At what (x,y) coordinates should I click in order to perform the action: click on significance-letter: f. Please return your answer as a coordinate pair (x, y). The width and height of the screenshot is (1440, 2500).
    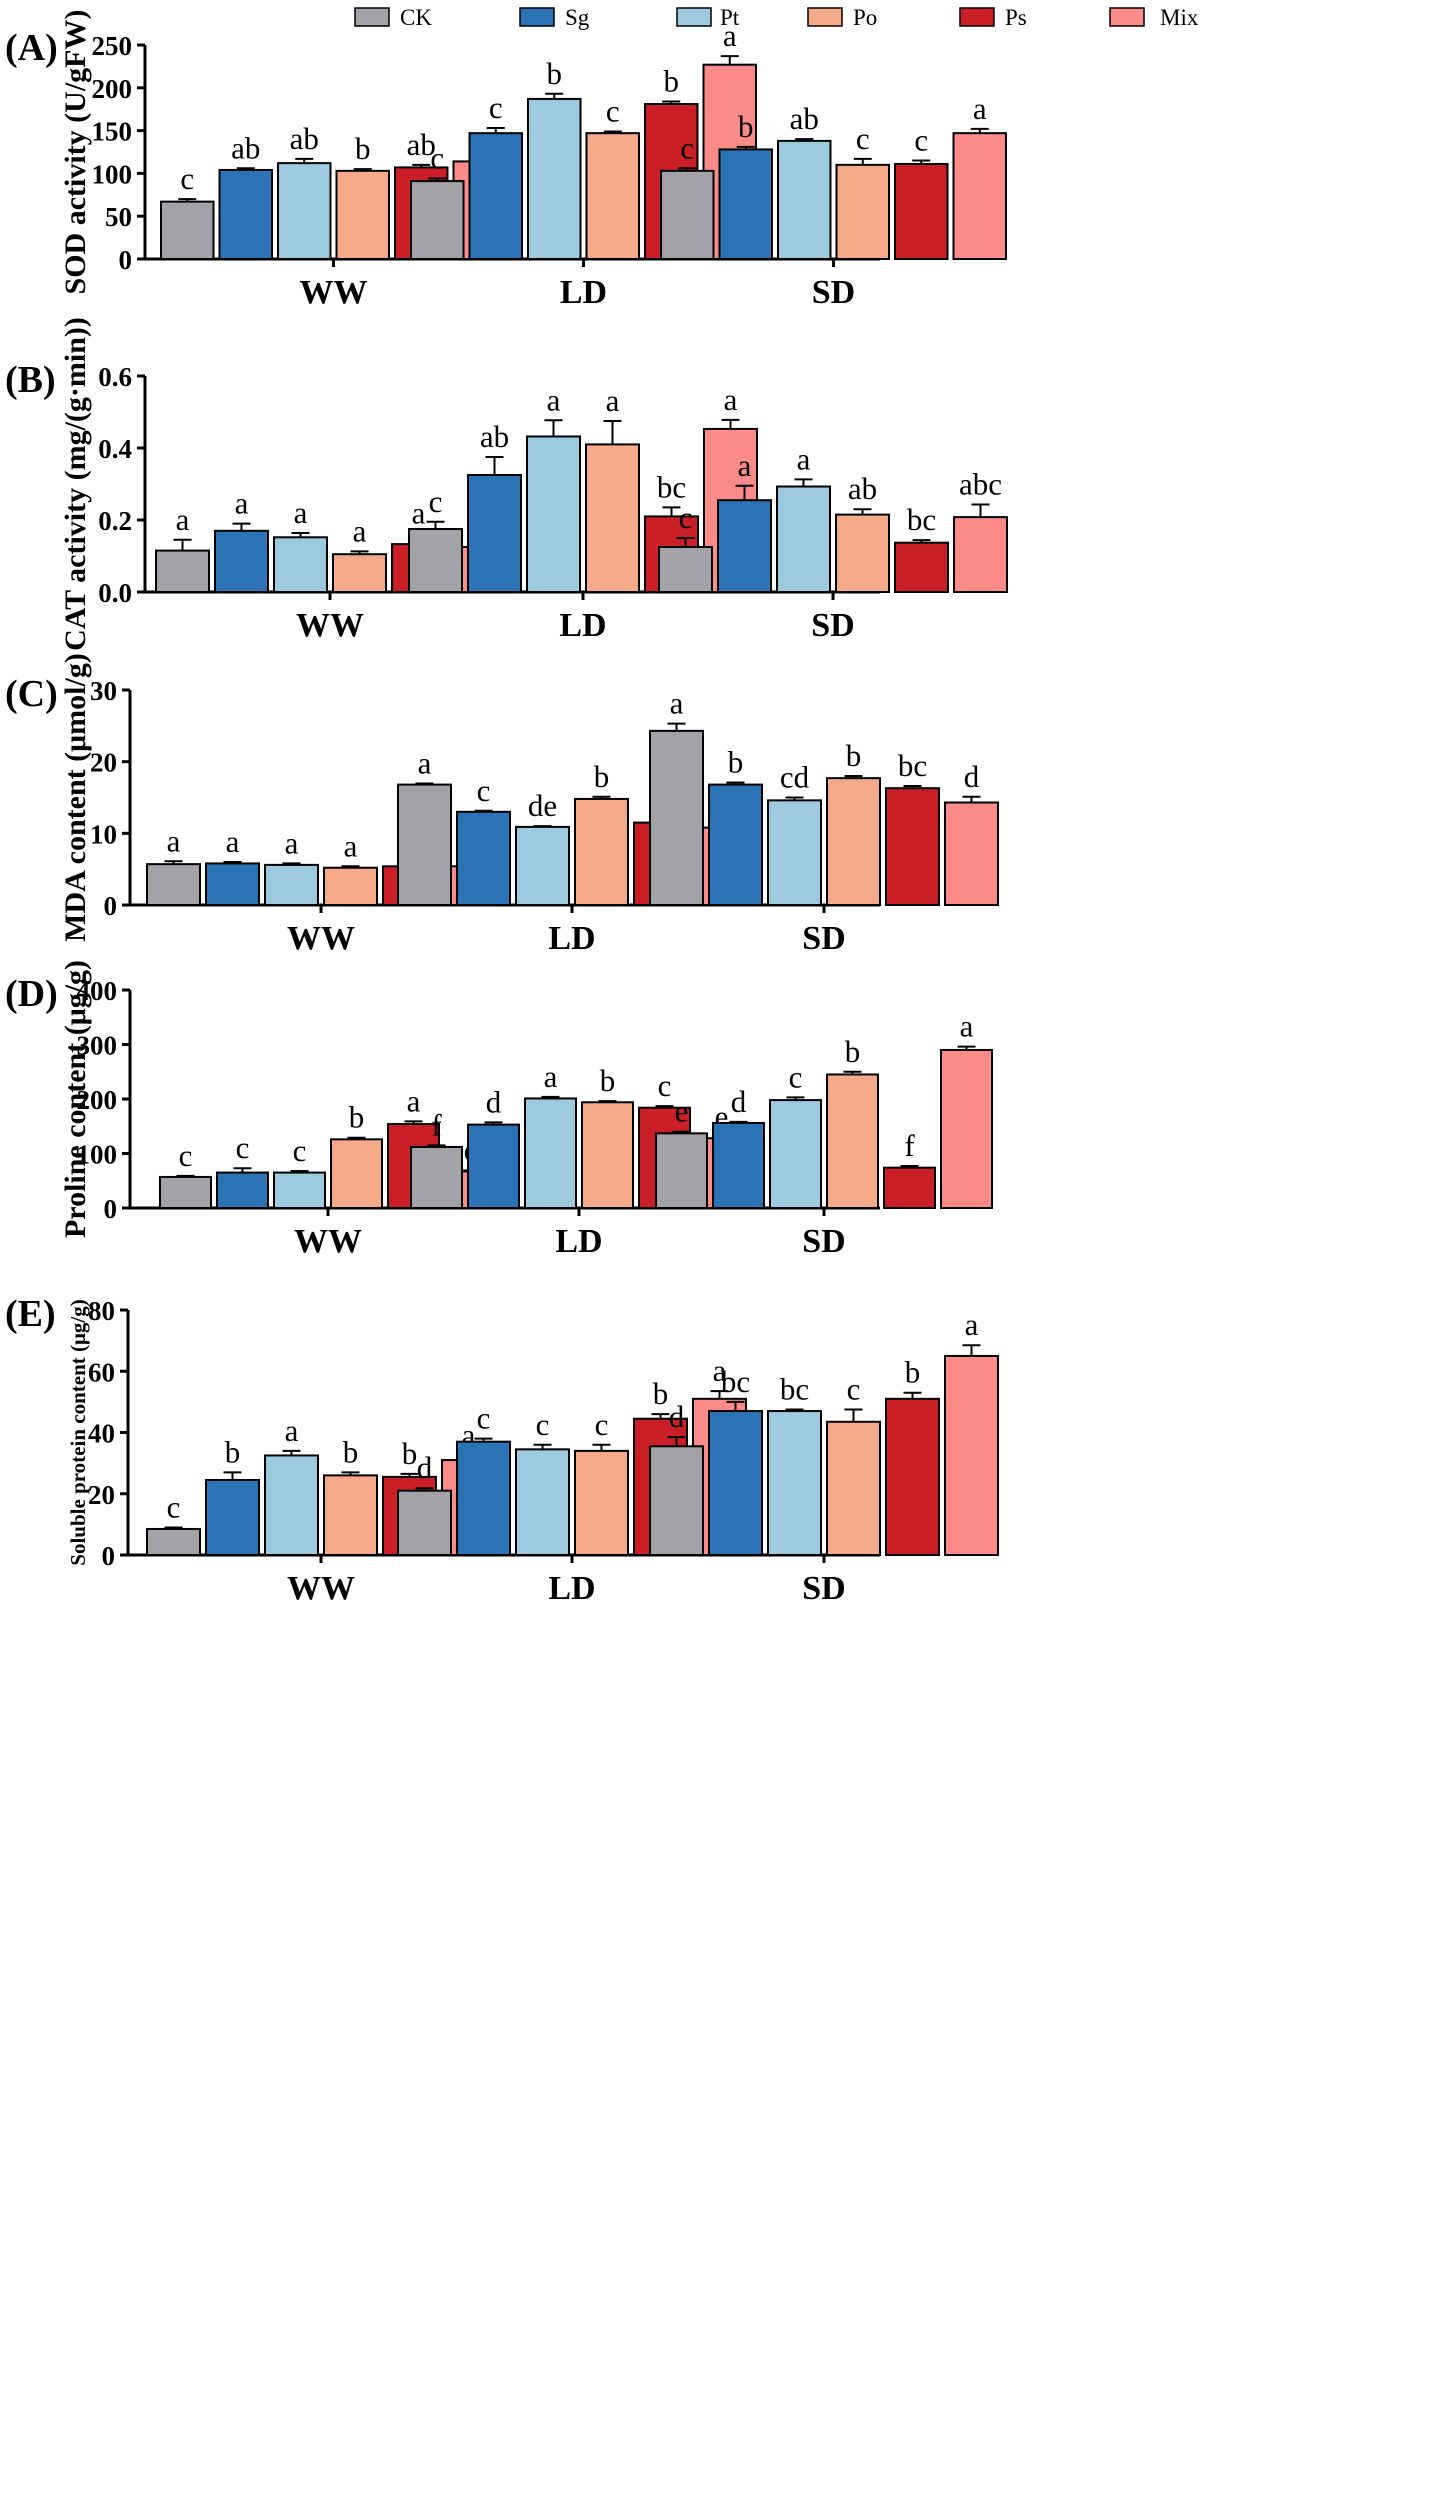
    Looking at the image, I should click on (909, 1145).